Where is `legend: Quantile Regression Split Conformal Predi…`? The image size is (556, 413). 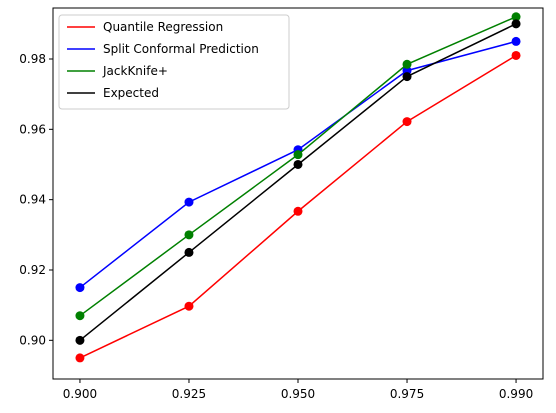 legend: Quantile Regression Split Conformal Predi… is located at coordinates (174, 62).